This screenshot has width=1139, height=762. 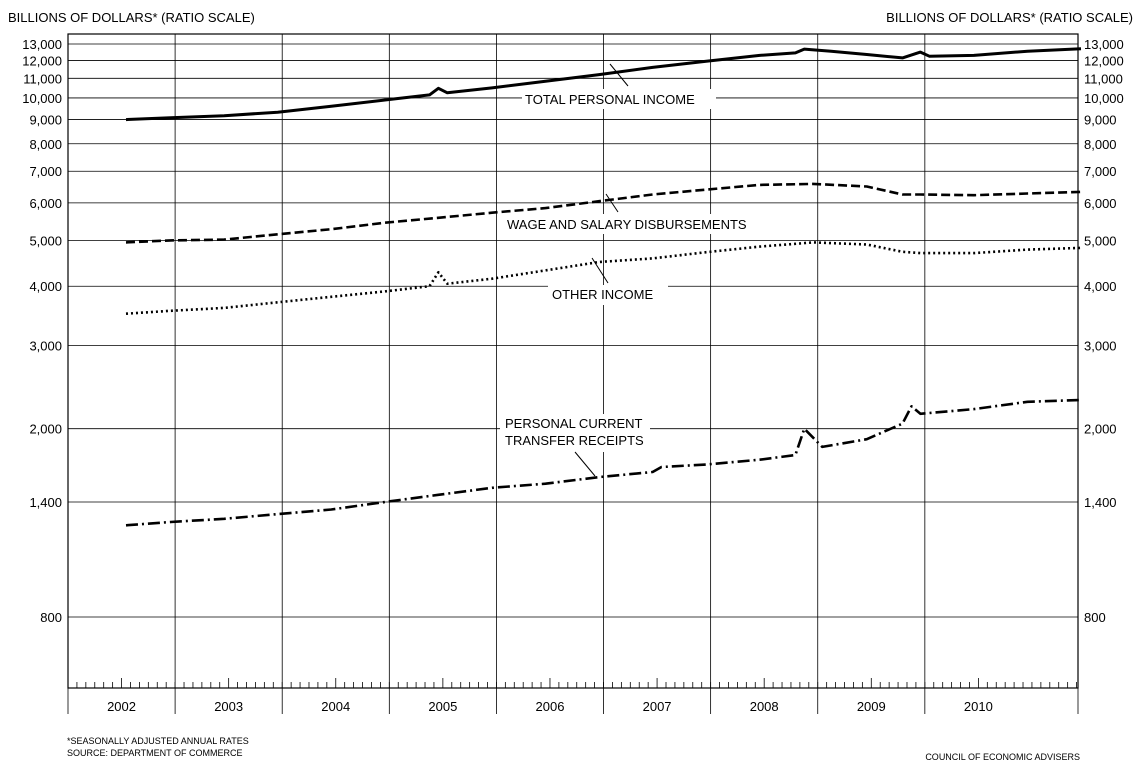 What do you see at coordinates (600, 270) in the screenshot?
I see `leader-other` at bounding box center [600, 270].